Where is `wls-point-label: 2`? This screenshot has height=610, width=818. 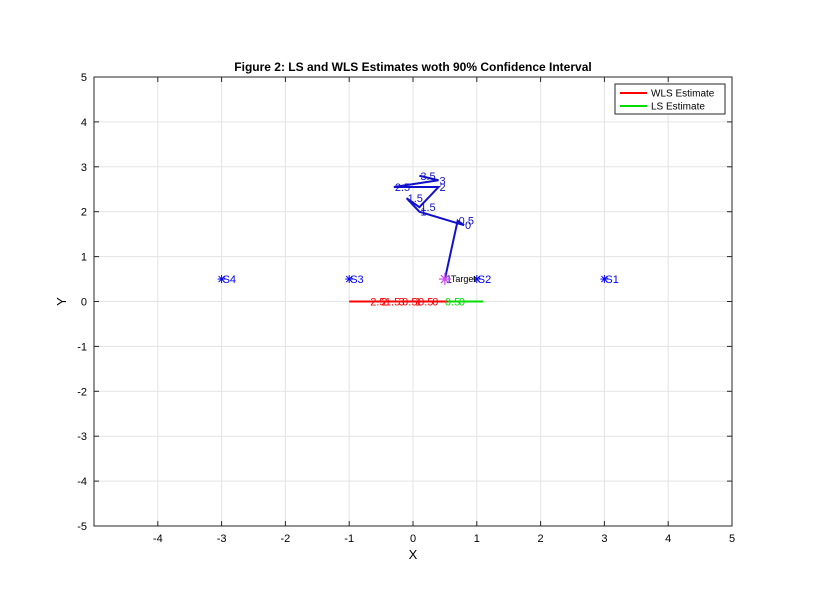
wls-point-label: 2 is located at coordinates (384, 303).